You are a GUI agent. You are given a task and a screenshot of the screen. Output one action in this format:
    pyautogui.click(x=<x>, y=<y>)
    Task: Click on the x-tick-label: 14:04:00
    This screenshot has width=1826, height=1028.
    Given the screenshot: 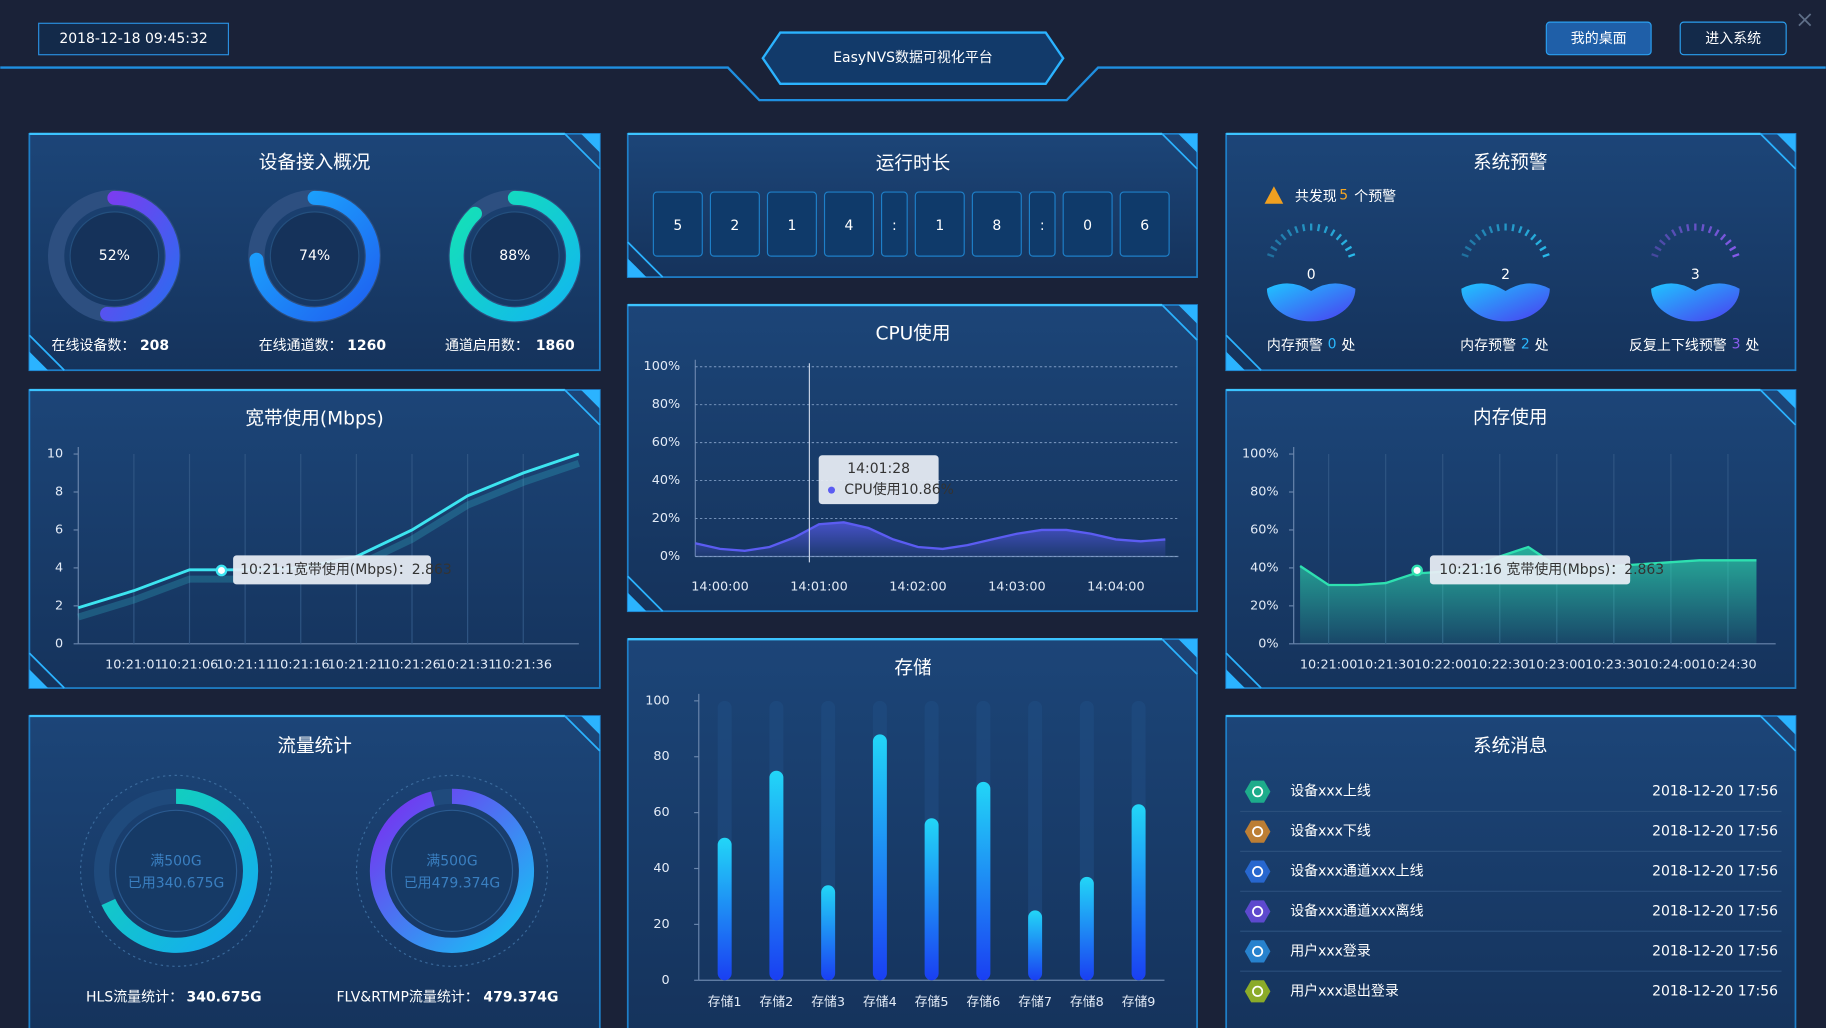 What is the action you would take?
    pyautogui.click(x=1115, y=586)
    